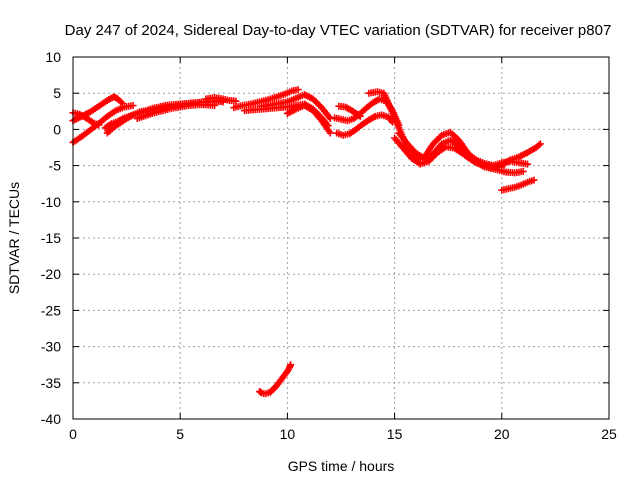  I want to click on y-tick-label: -40, so click(51, 419).